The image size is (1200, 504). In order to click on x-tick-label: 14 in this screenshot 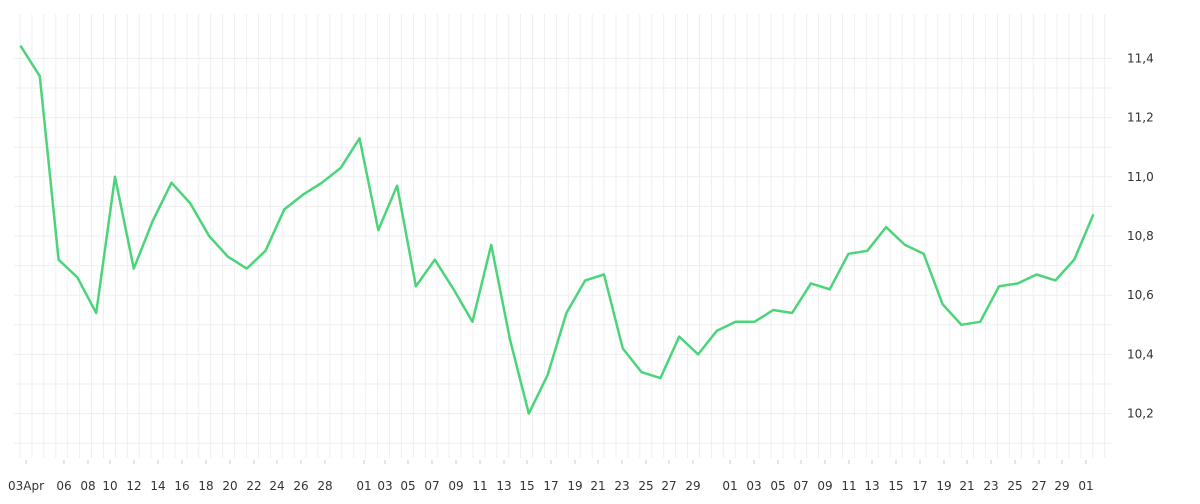, I will do `click(157, 486)`.